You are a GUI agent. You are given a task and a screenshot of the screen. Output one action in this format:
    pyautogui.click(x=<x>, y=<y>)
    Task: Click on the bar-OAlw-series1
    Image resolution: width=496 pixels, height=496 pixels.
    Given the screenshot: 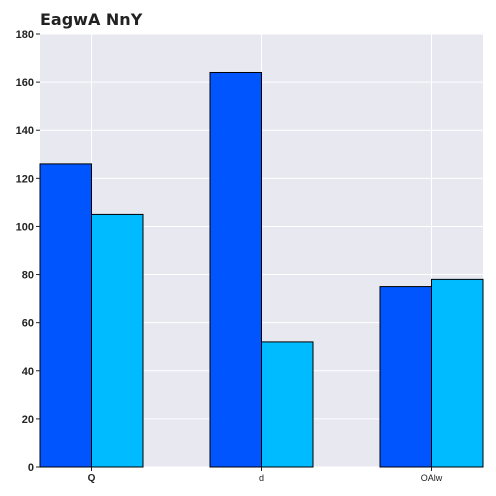 What is the action you would take?
    pyautogui.click(x=405, y=377)
    